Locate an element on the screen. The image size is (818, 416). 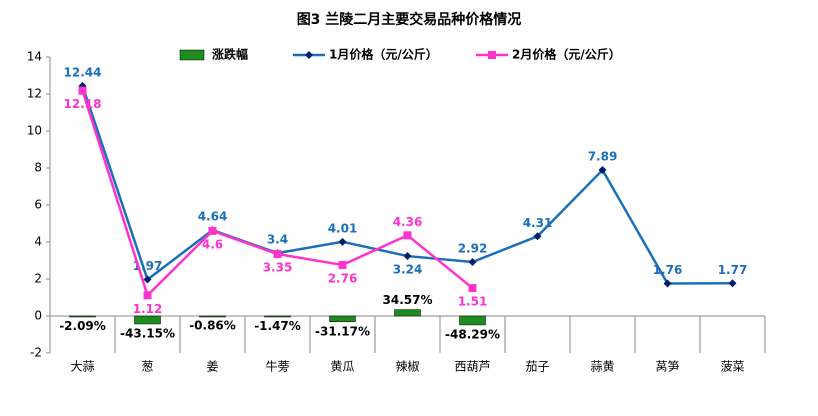
x-tick-label: 大蒜 is located at coordinates (82, 367).